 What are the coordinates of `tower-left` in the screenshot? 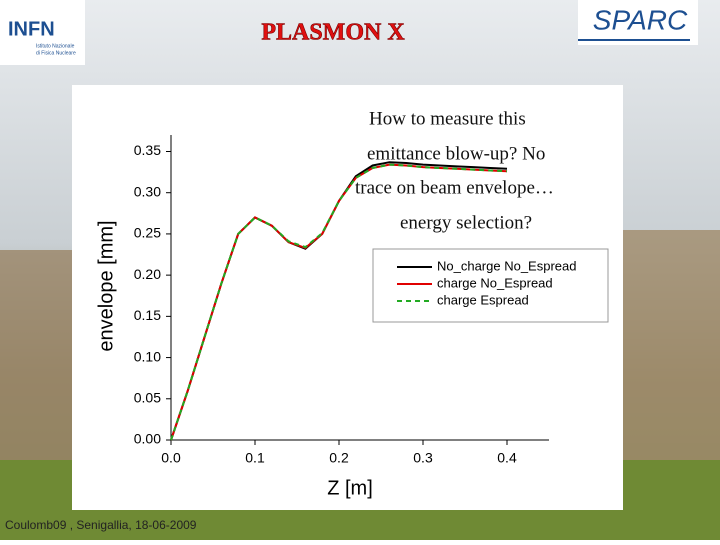 It's located at (37, 360).